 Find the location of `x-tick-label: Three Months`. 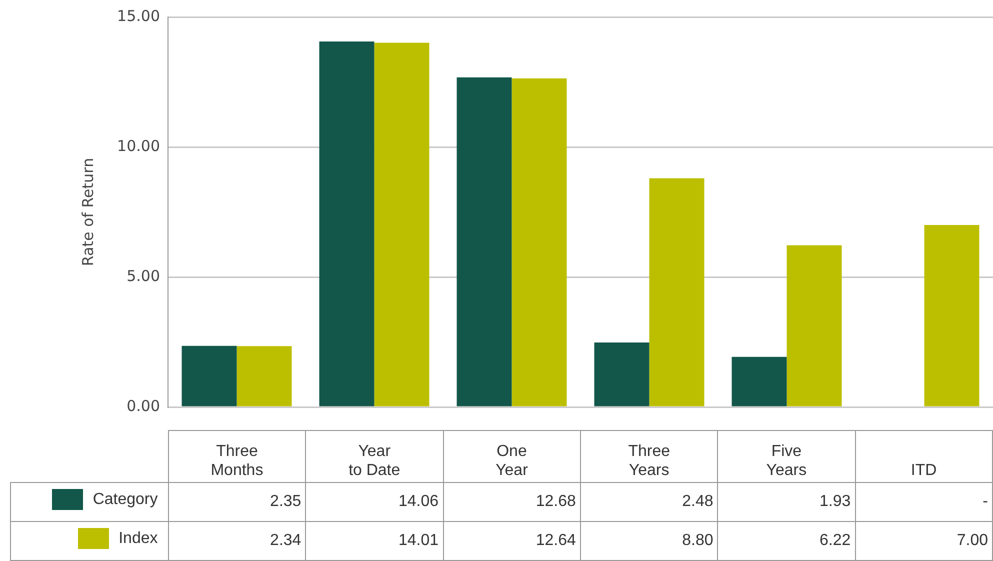

x-tick-label: Three Months is located at coordinates (237, 456).